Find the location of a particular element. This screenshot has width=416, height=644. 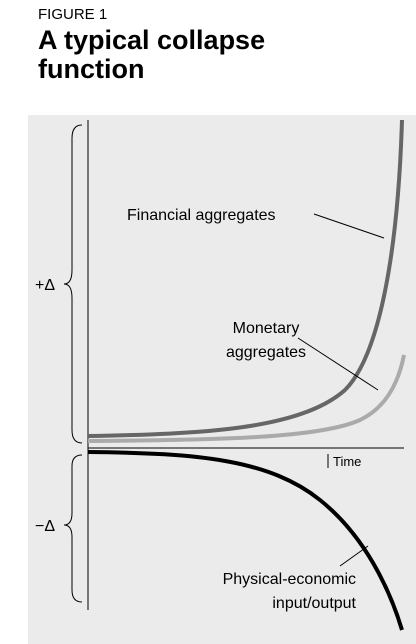

financial-label: Financial aggregates is located at coordinates (201, 215).